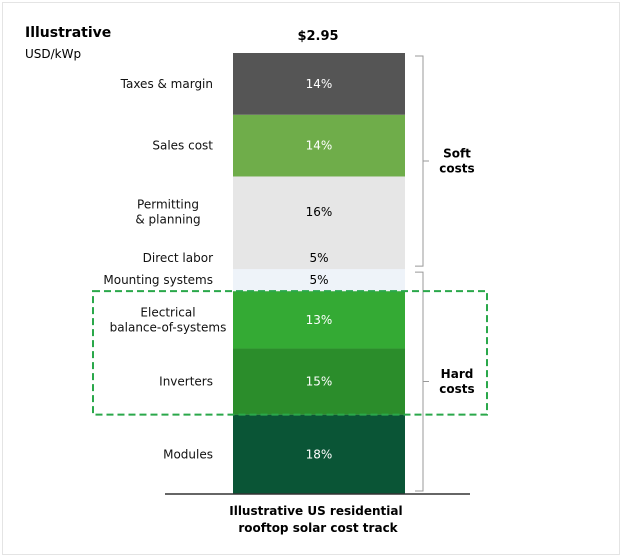 Image resolution: width=624 pixels, height=559 pixels. What do you see at coordinates (167, 211) in the screenshot?
I see `segment-category-label: Permitting & planning` at bounding box center [167, 211].